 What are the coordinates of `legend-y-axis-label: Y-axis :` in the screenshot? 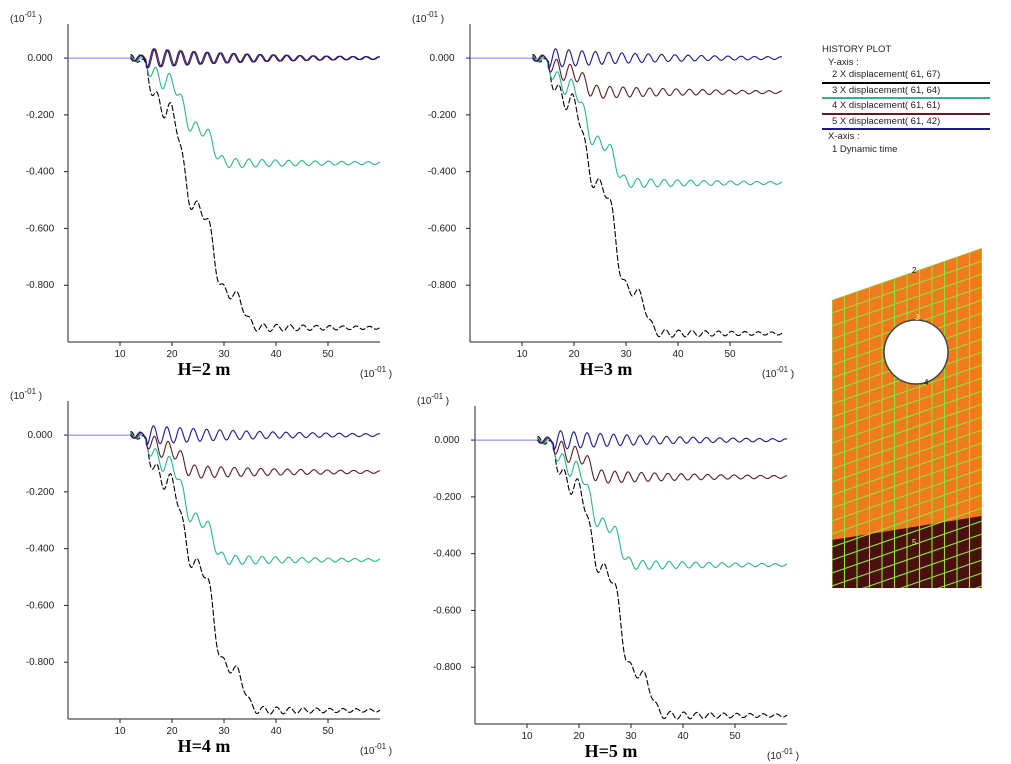 It's located at (843, 62).